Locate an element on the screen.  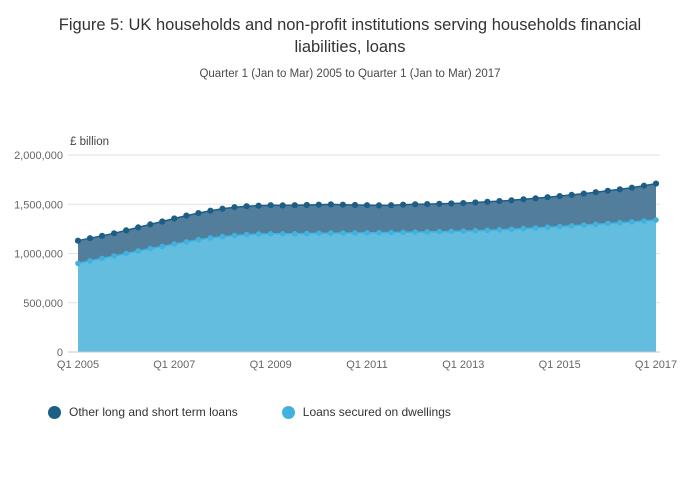
legend-item-secured-loans: Loans secured on dwellings is located at coordinates (366, 412).